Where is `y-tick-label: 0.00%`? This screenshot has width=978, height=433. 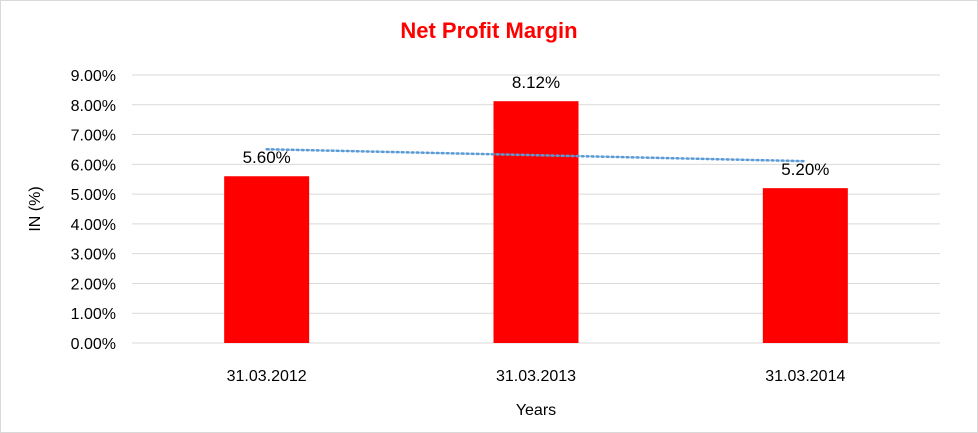 y-tick-label: 0.00% is located at coordinates (93, 344).